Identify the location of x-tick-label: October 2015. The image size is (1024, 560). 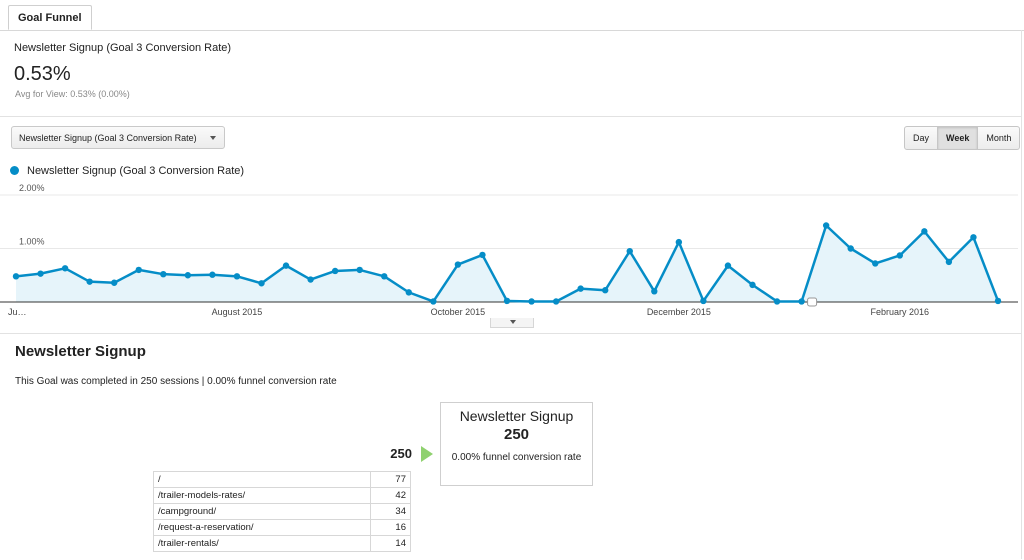
(458, 312).